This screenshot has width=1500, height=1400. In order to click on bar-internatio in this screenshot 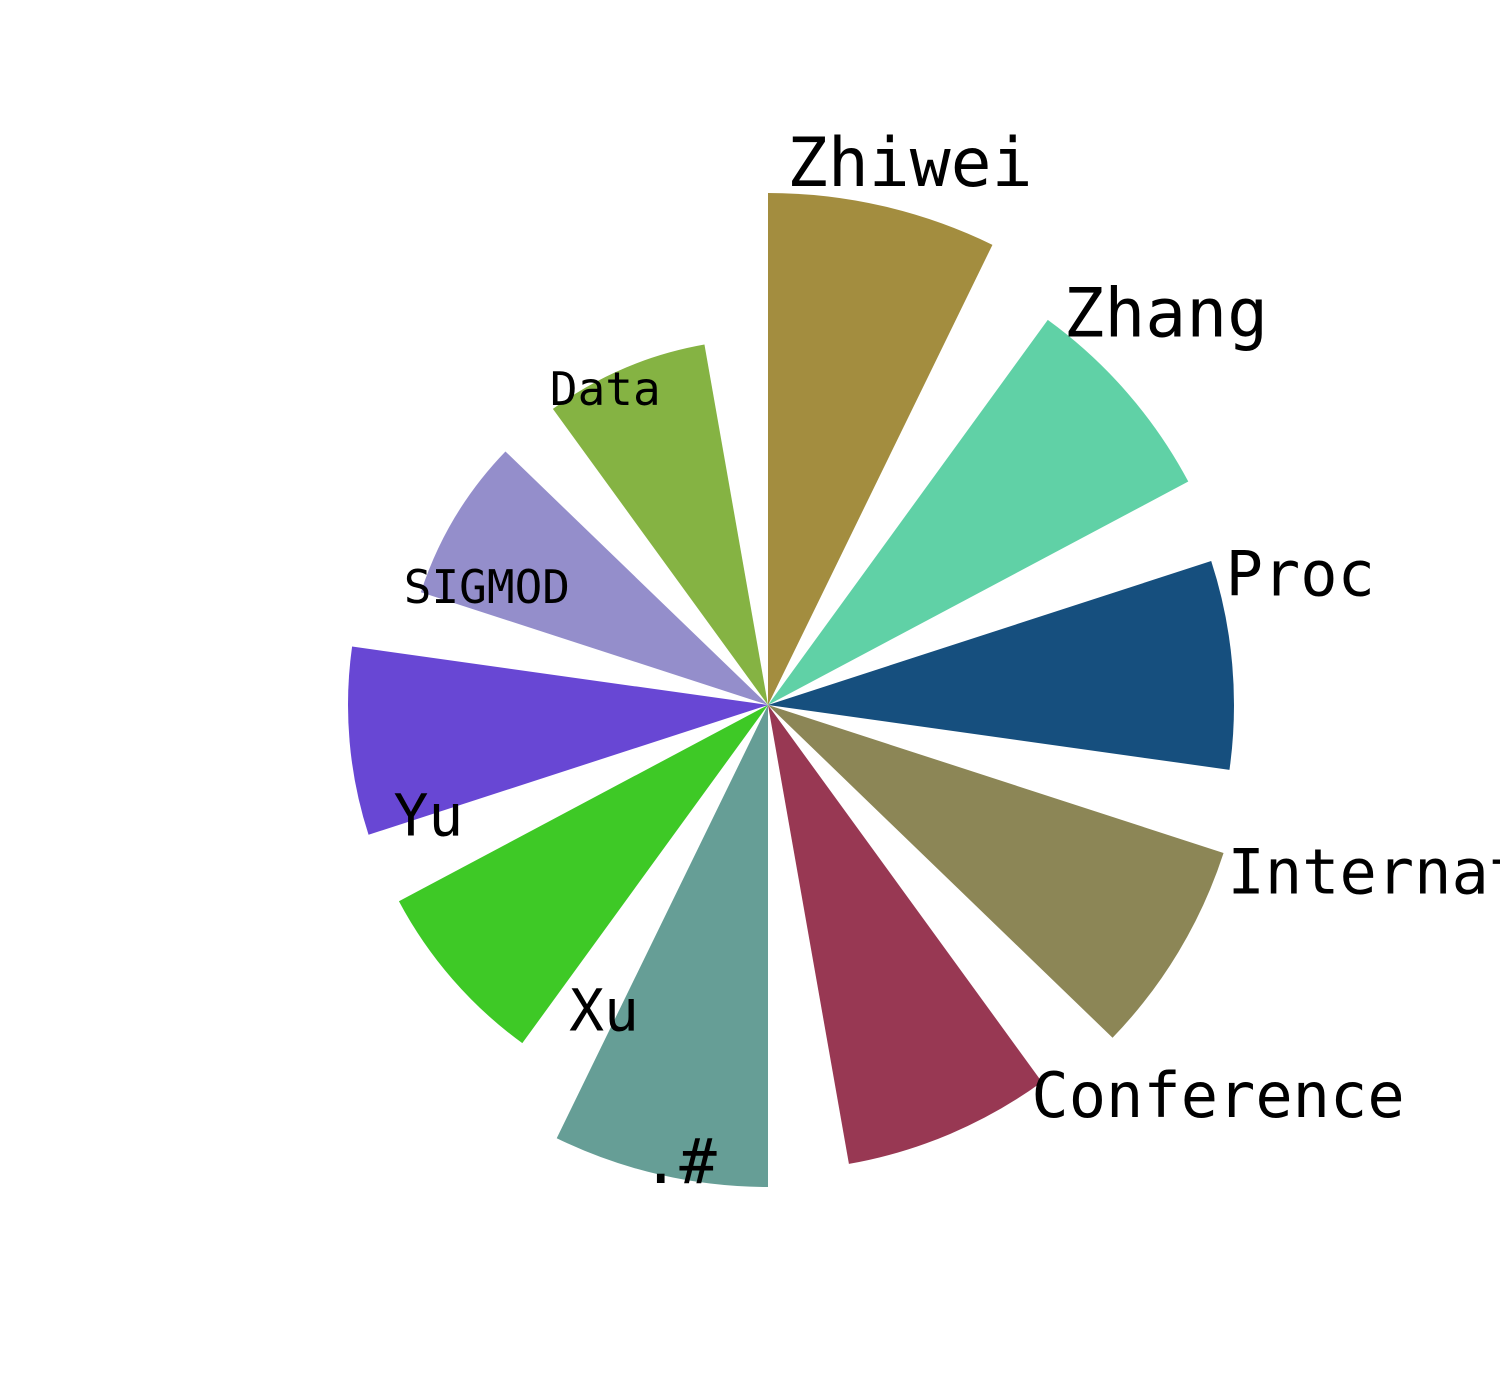, I will do `click(996, 871)`.